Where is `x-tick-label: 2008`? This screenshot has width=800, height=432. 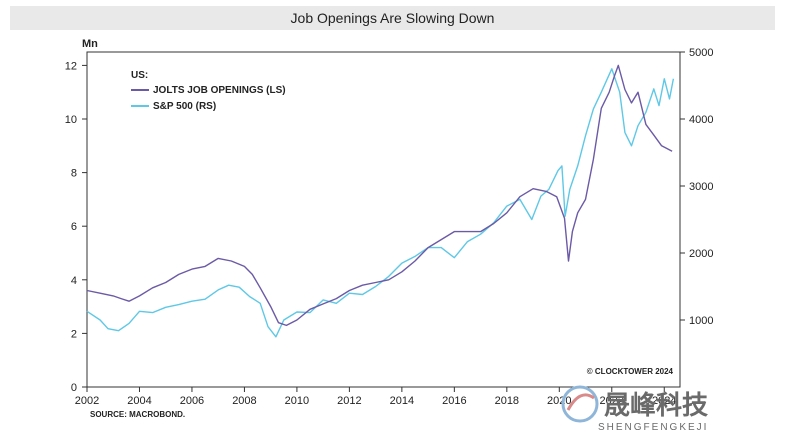
x-tick-label: 2008 is located at coordinates (244, 401).